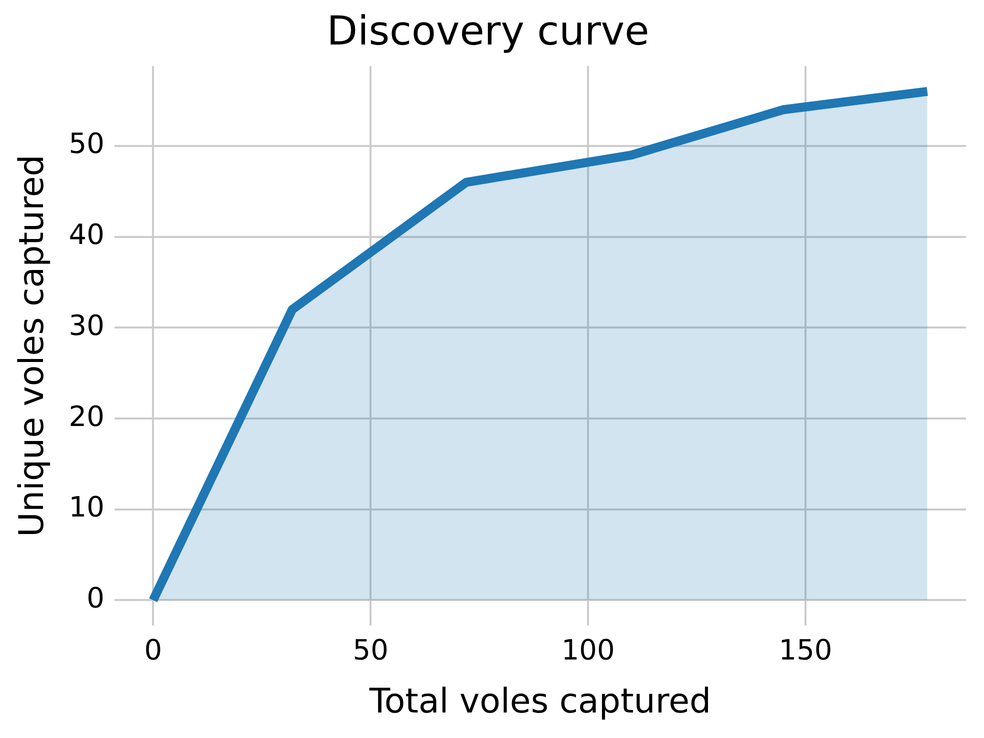  I want to click on x-tick-label: 50, so click(370, 650).